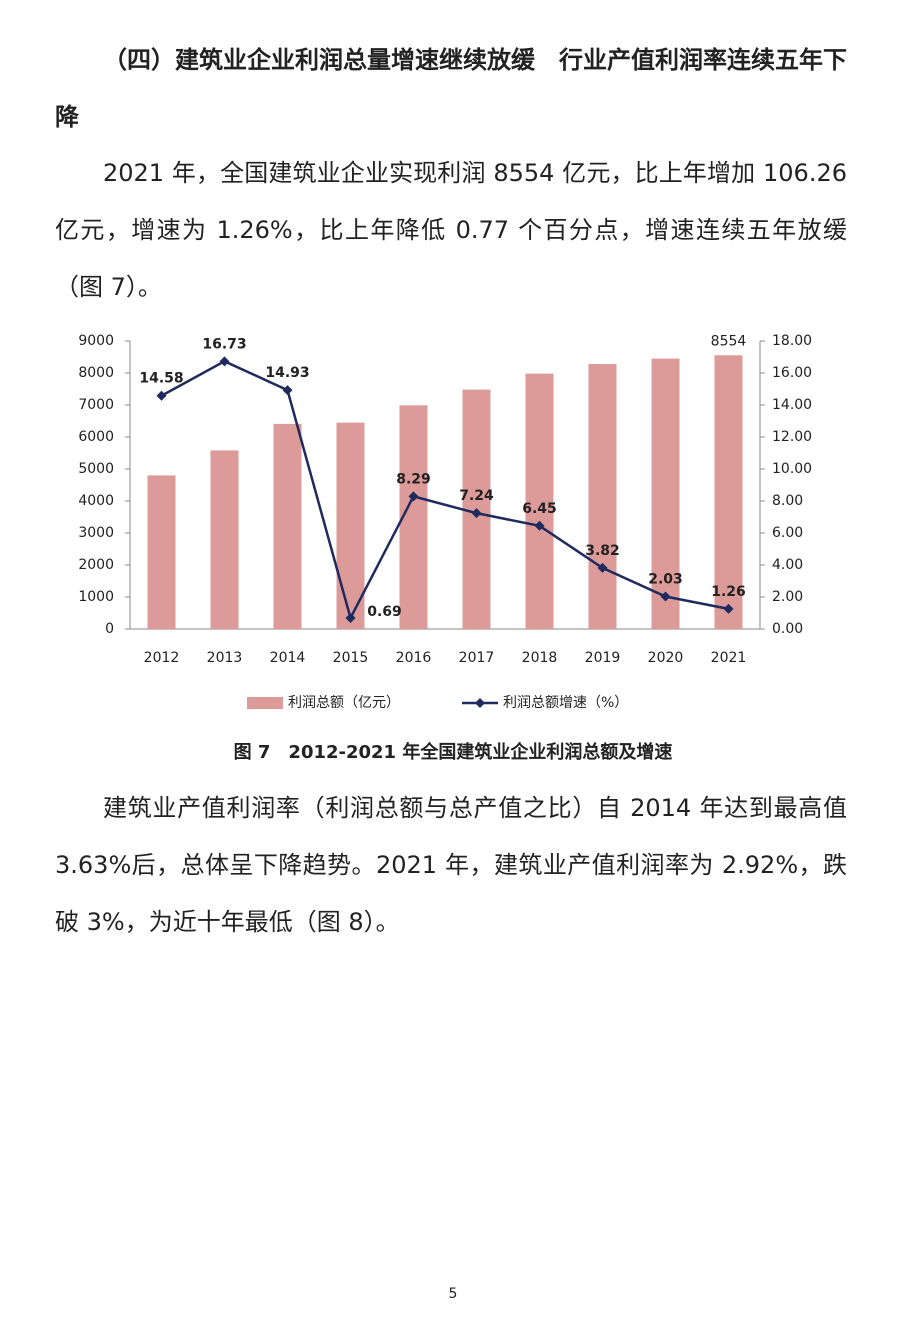 The height and width of the screenshot is (1330, 906). What do you see at coordinates (787, 629) in the screenshot?
I see `y2-tick-label: 0.00` at bounding box center [787, 629].